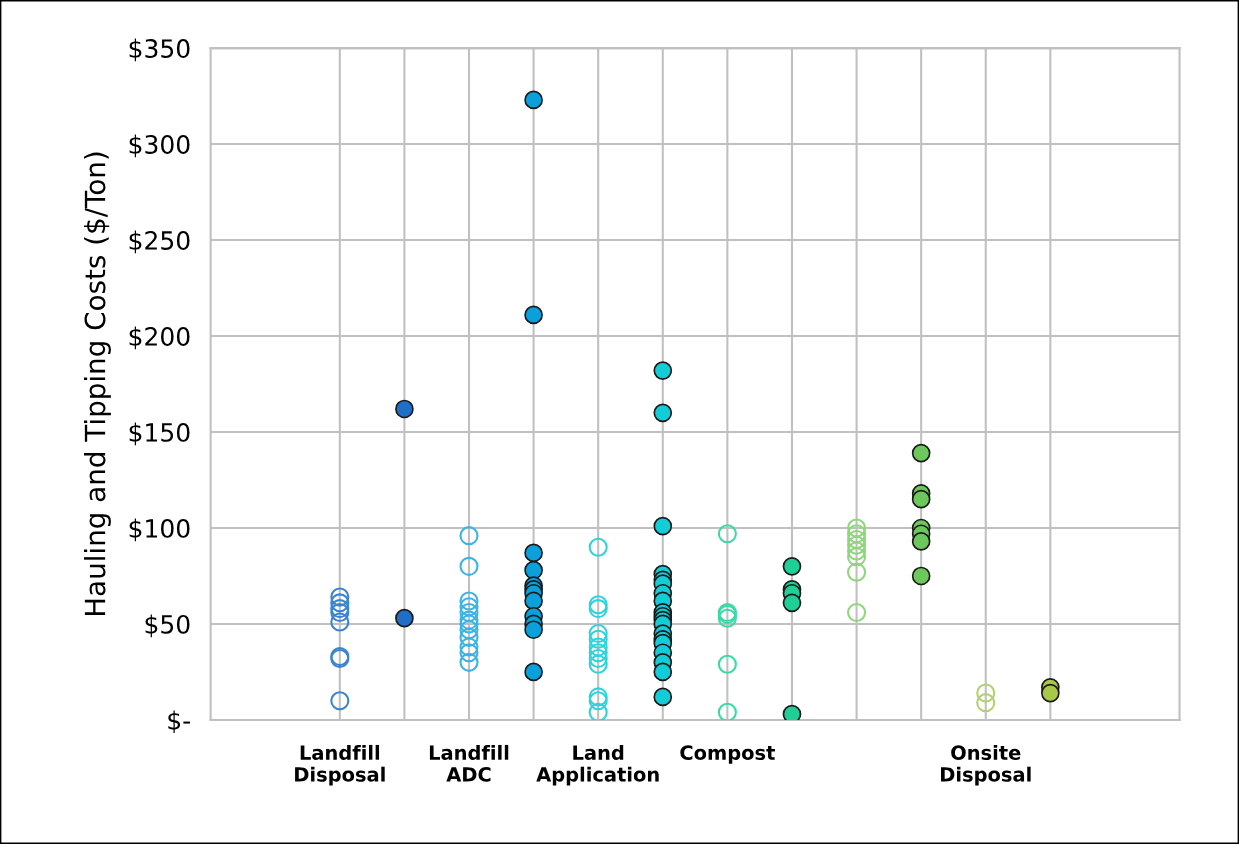 This screenshot has width=1239, height=844. I want to click on x-tick-label: Landfill ADC, so click(469, 763).